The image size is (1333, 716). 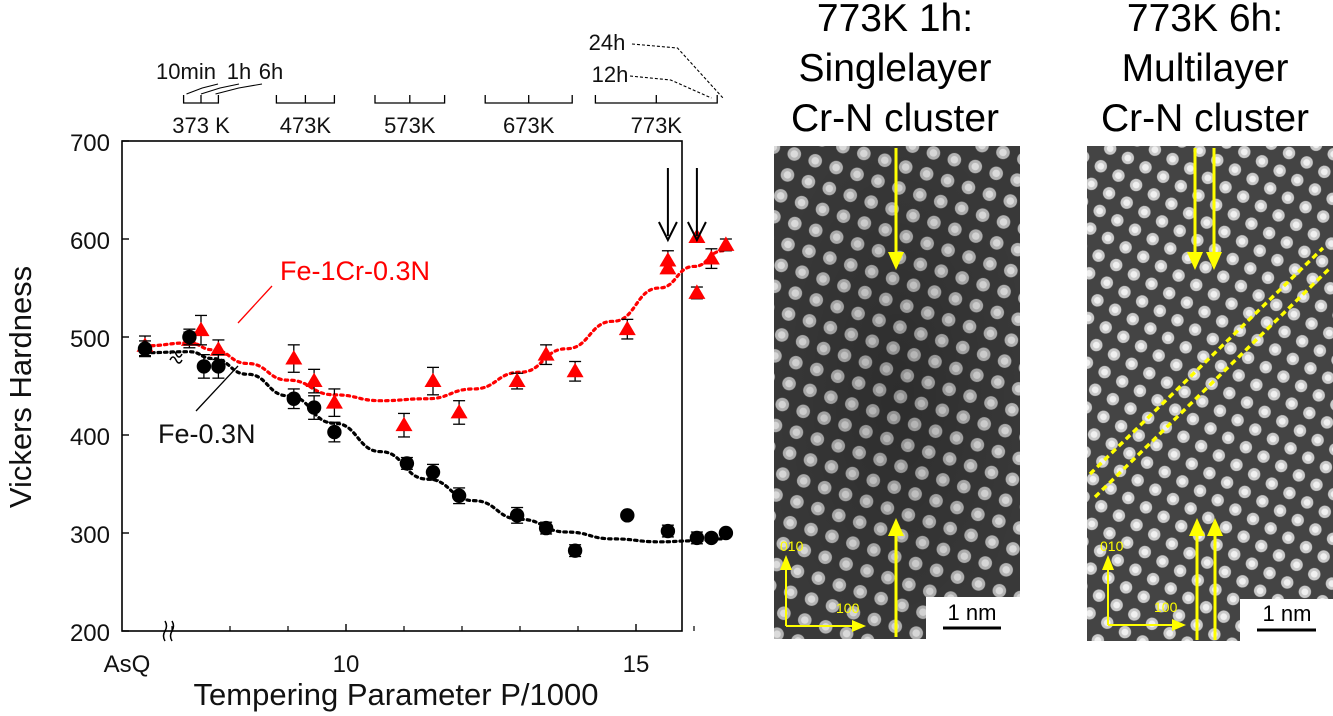 What do you see at coordinates (546, 353) in the screenshot?
I see `point-fe-1cr-0.3n-11` at bounding box center [546, 353].